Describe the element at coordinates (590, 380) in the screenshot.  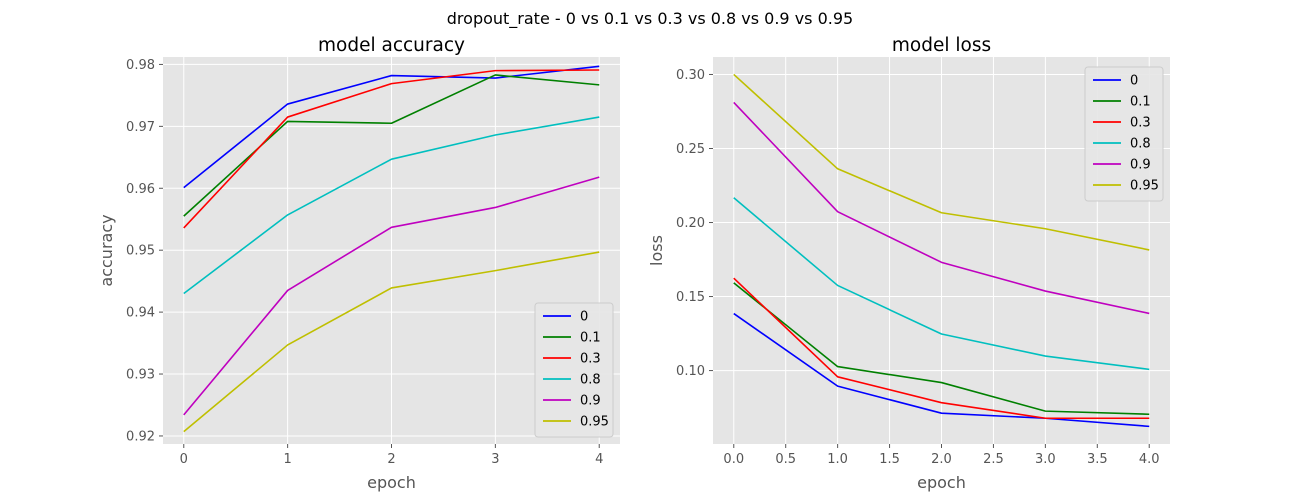
I see `accuracy-legend-label: 0.8` at that location.